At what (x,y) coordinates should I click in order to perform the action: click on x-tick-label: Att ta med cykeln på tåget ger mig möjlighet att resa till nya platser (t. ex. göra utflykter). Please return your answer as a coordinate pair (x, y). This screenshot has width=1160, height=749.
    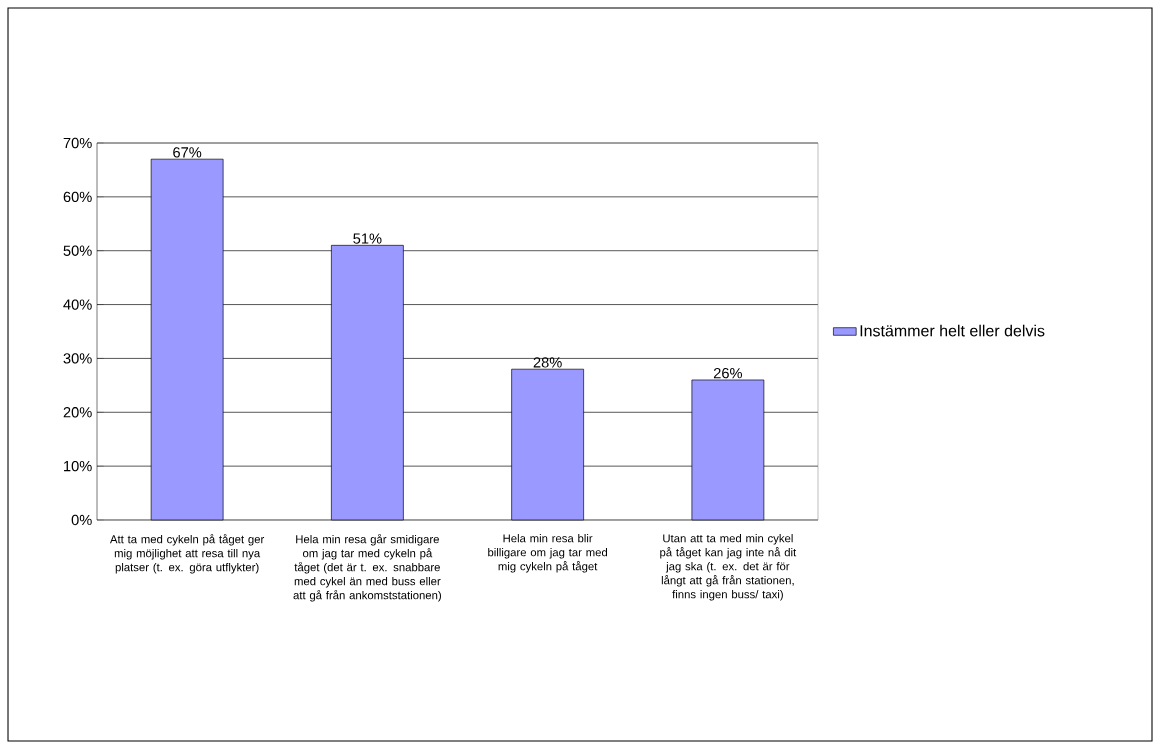
    Looking at the image, I should click on (187, 554).